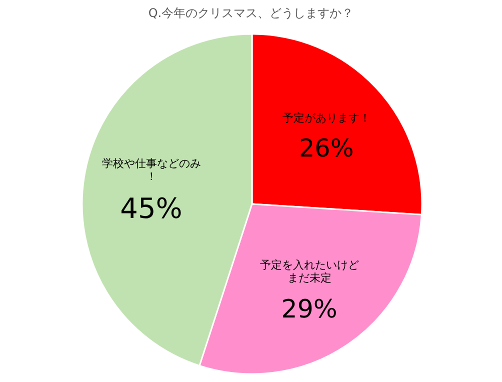 Image resolution: width=502 pixels, height=382 pixels. Describe the element at coordinates (251, 13) in the screenshot. I see `title: Q.今年のクリスマス、どうしますか？` at that location.